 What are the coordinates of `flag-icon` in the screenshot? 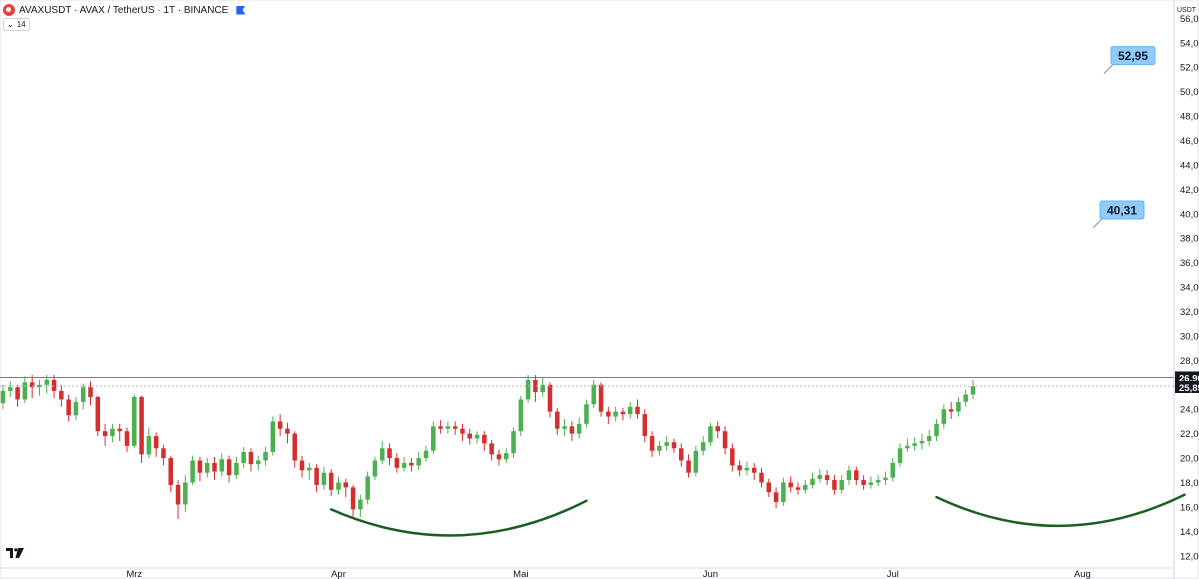 It's located at (241, 10).